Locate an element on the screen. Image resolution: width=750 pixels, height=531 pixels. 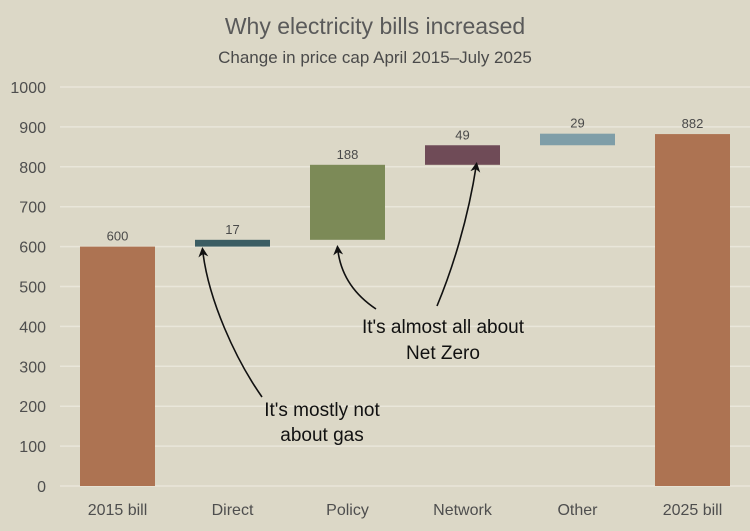
y-tick-label: 500 is located at coordinates (32, 288).